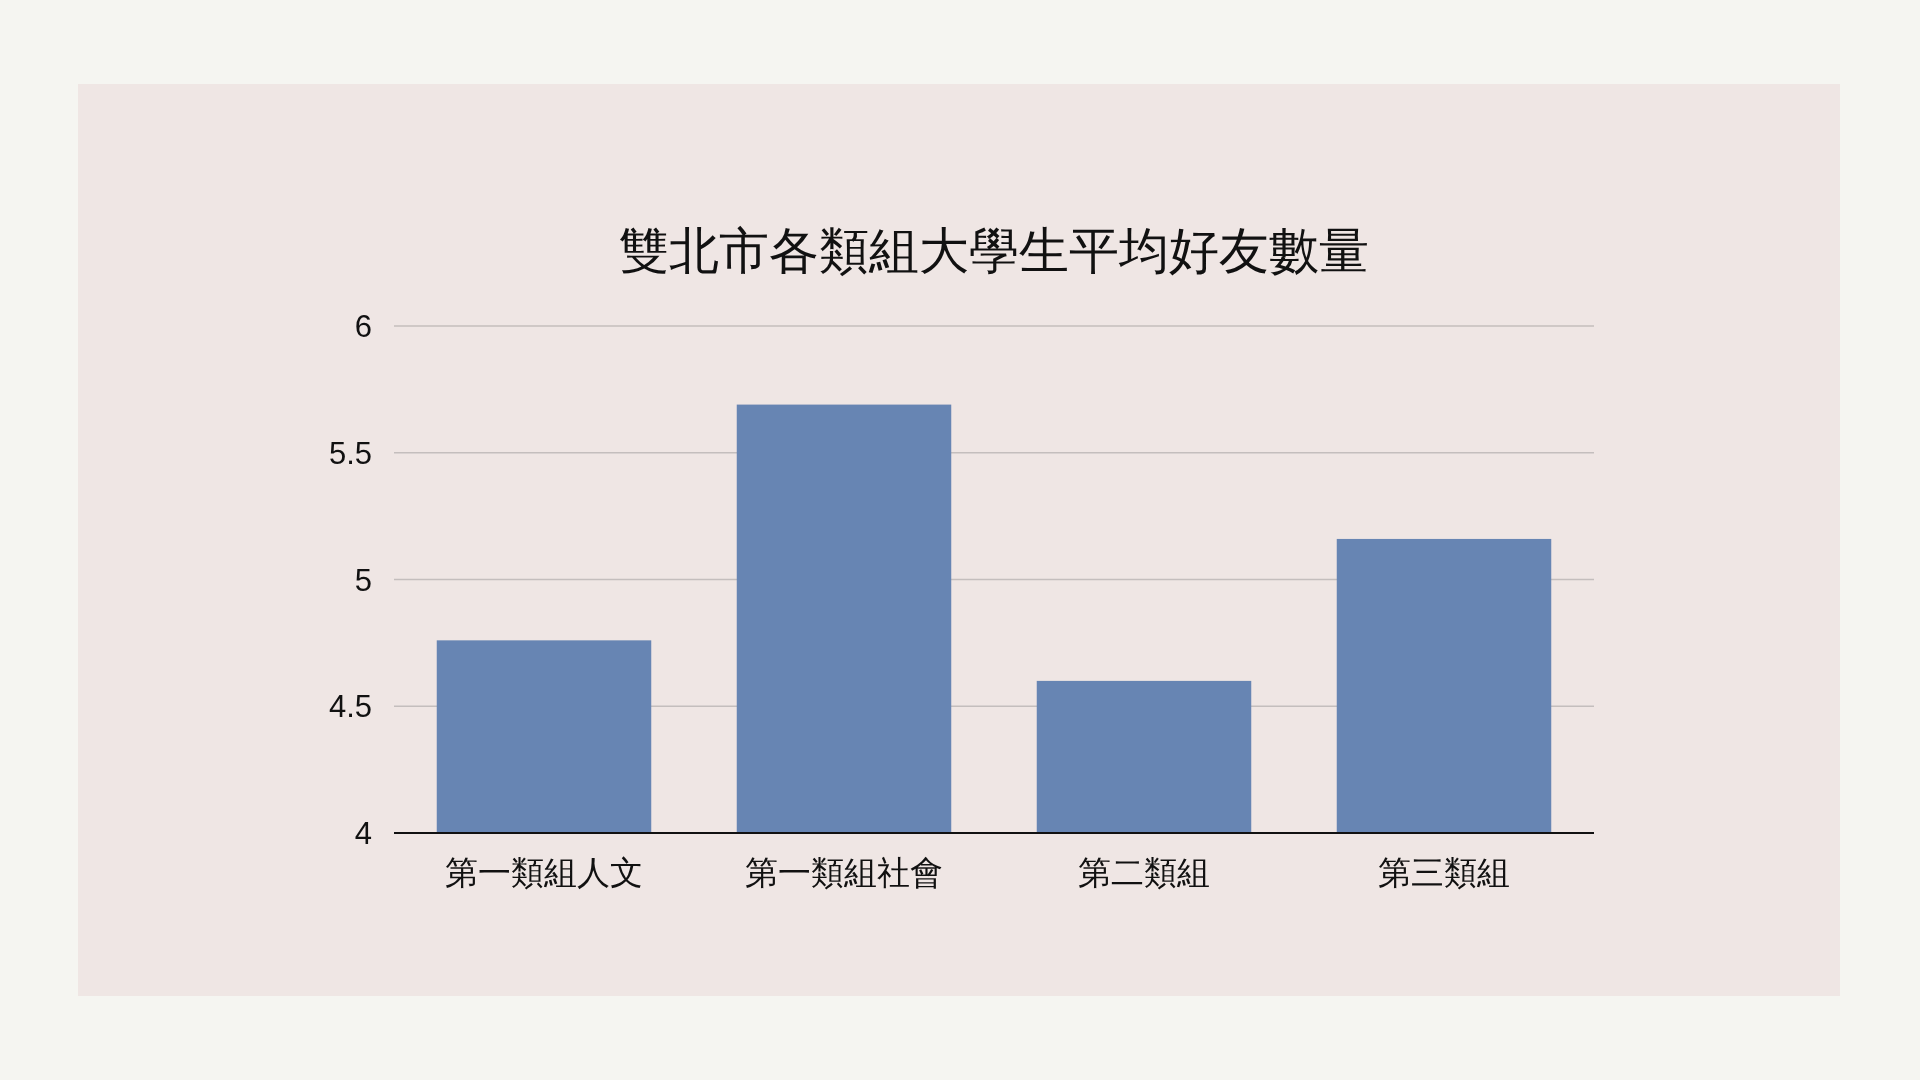  Describe the element at coordinates (1444, 872) in the screenshot. I see `x-tick-label: 第三類組` at that location.